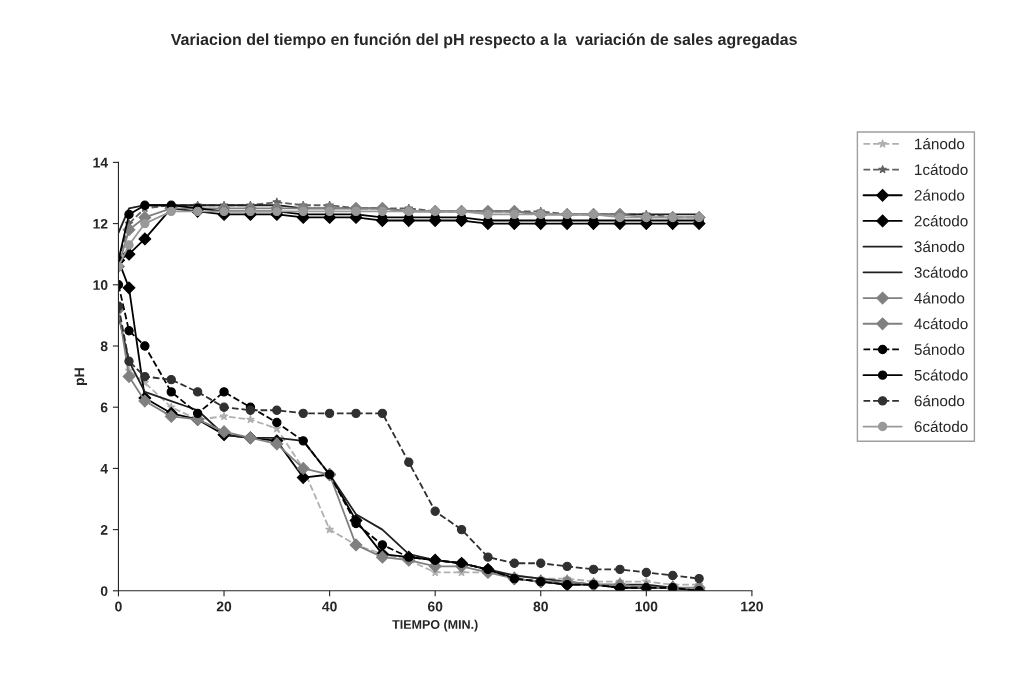 The height and width of the screenshot is (691, 1030). What do you see at coordinates (100, 223) in the screenshot?
I see `y-tick-label: 12` at bounding box center [100, 223].